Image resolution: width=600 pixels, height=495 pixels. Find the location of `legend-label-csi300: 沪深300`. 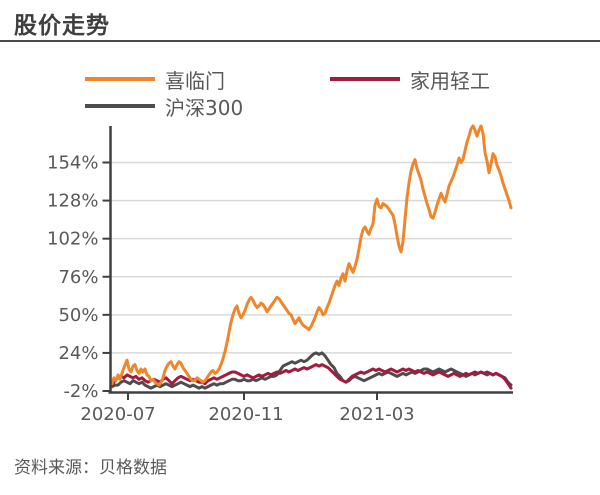

legend-label-csi300: 沪深300 is located at coordinates (204, 107).